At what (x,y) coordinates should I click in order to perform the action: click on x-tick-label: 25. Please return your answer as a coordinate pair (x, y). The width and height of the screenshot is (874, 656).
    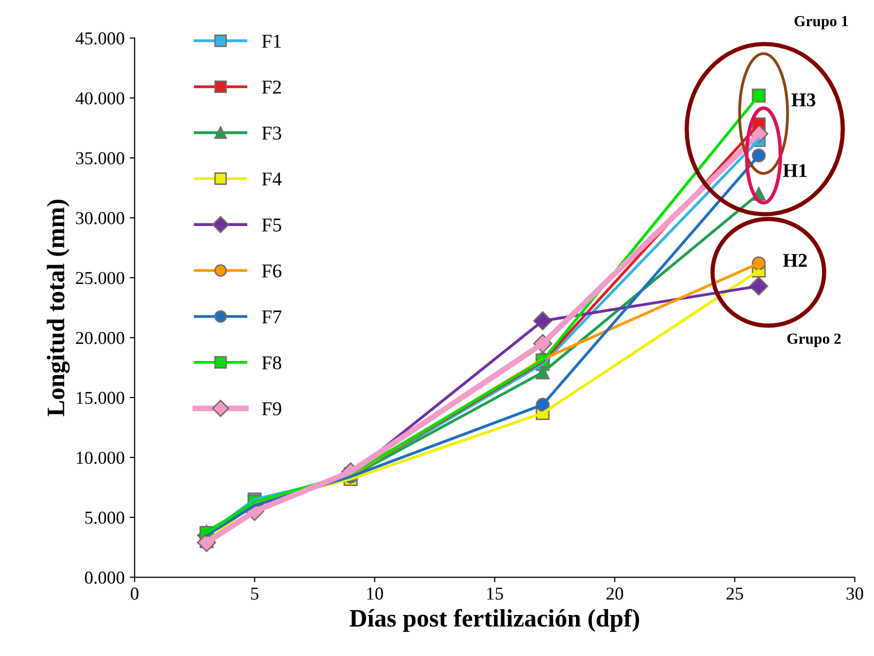
    Looking at the image, I should click on (735, 594).